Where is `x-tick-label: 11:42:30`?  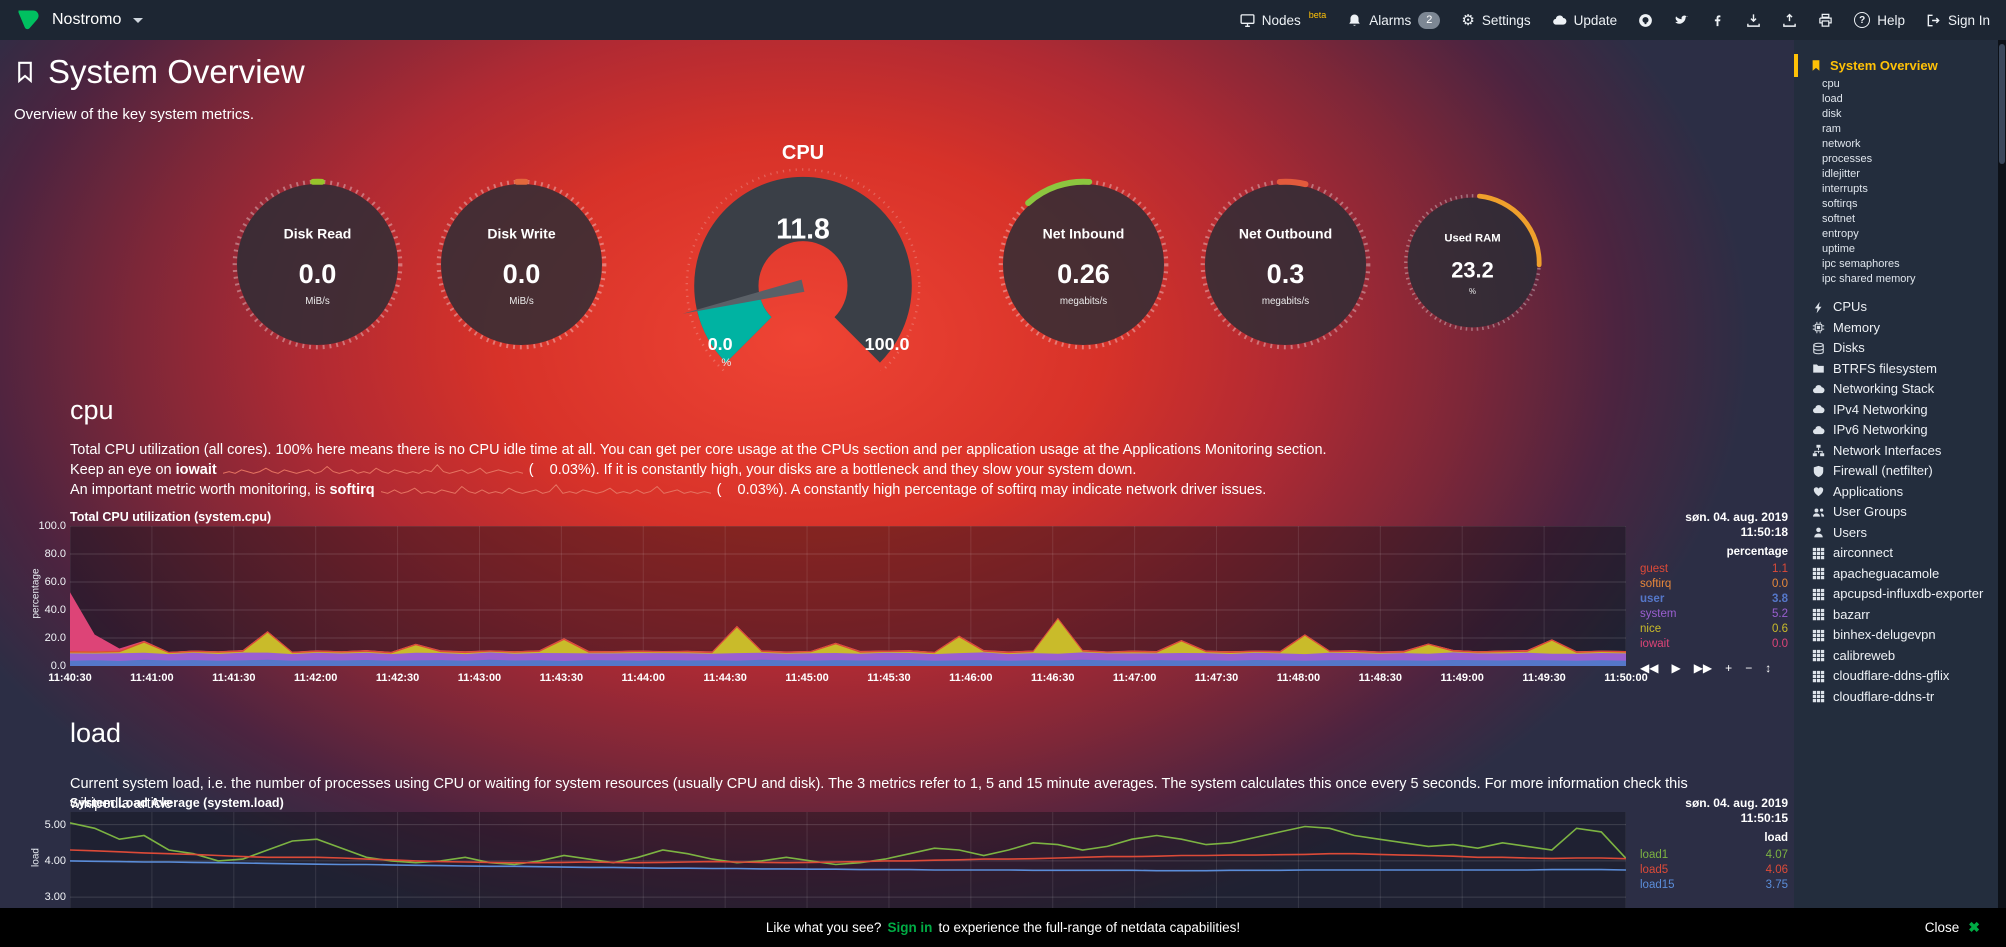
x-tick-label: 11:42:30 is located at coordinates (397, 678).